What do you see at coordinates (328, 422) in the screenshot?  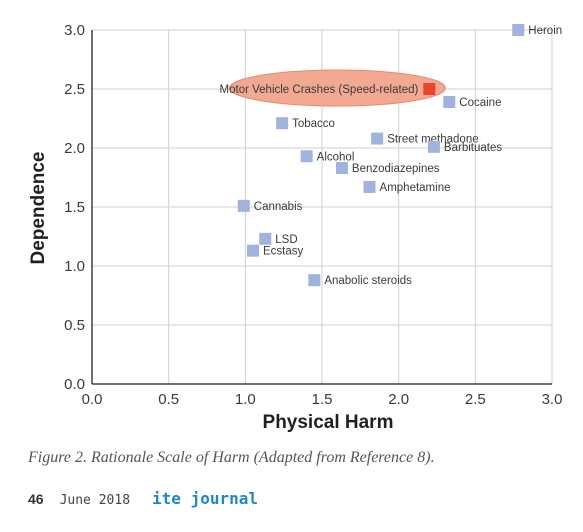 I see `x-axis-title: Physical Harm` at bounding box center [328, 422].